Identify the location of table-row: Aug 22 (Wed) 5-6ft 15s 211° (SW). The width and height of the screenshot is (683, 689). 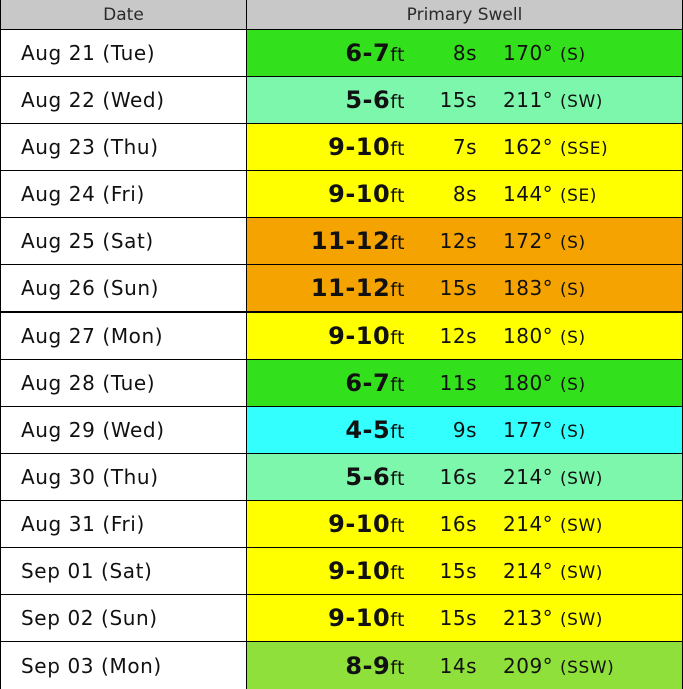
(341, 101).